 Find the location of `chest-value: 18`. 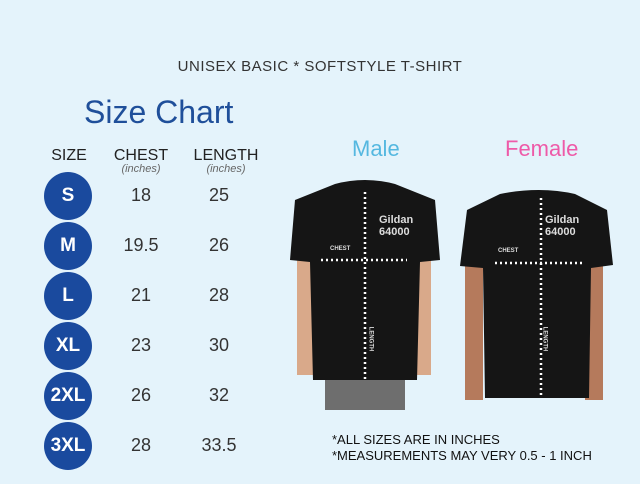

chest-value: 18 is located at coordinates (141, 195).